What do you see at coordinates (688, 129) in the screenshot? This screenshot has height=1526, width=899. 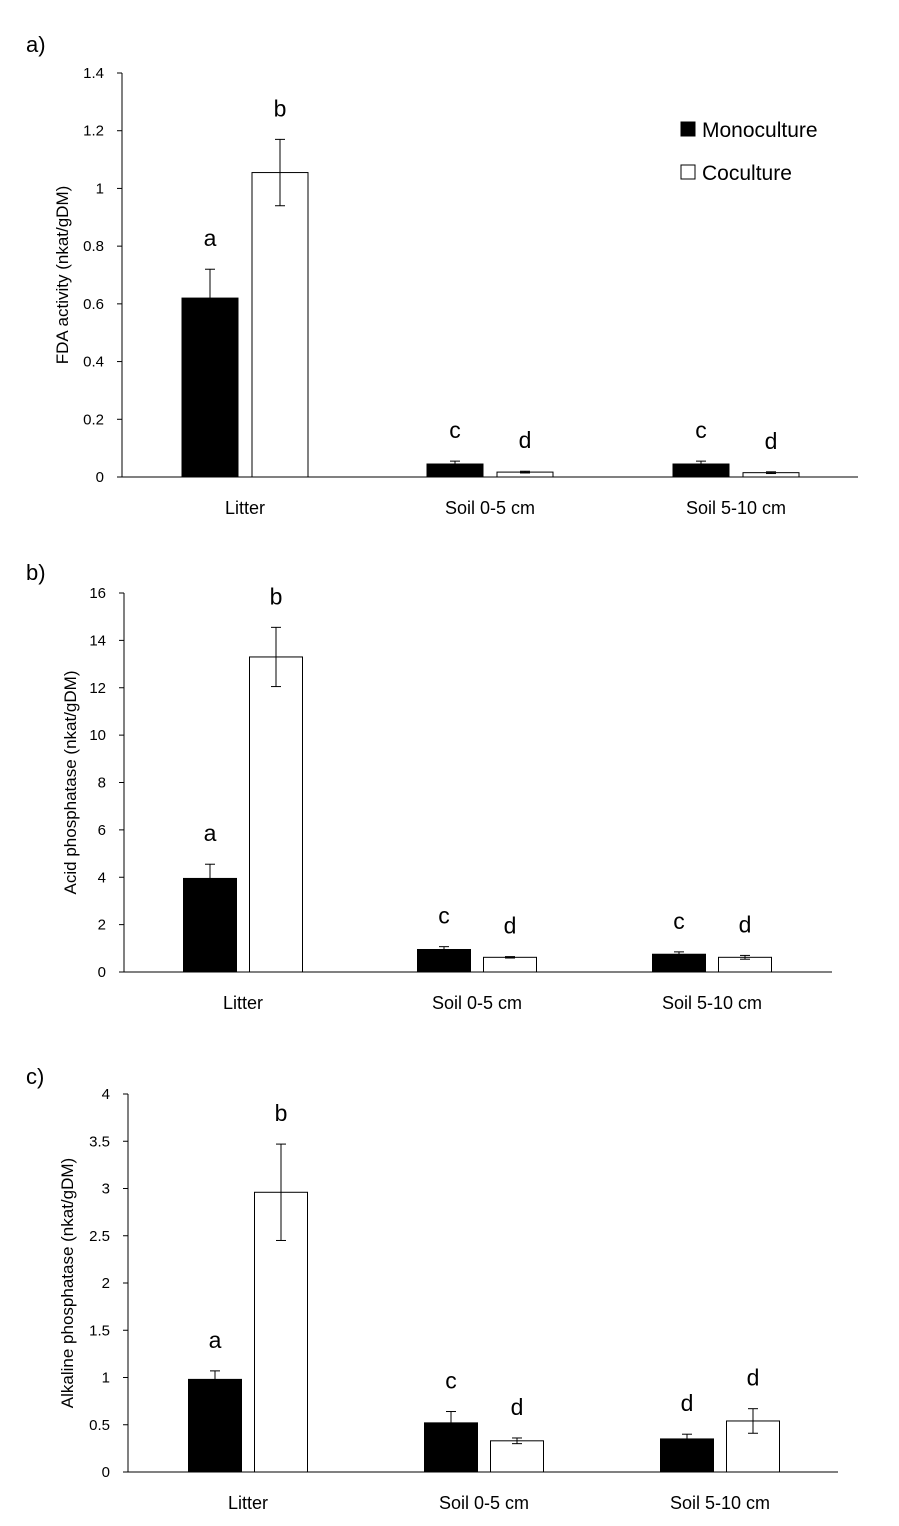 I see `legend-swatch-monoculture` at bounding box center [688, 129].